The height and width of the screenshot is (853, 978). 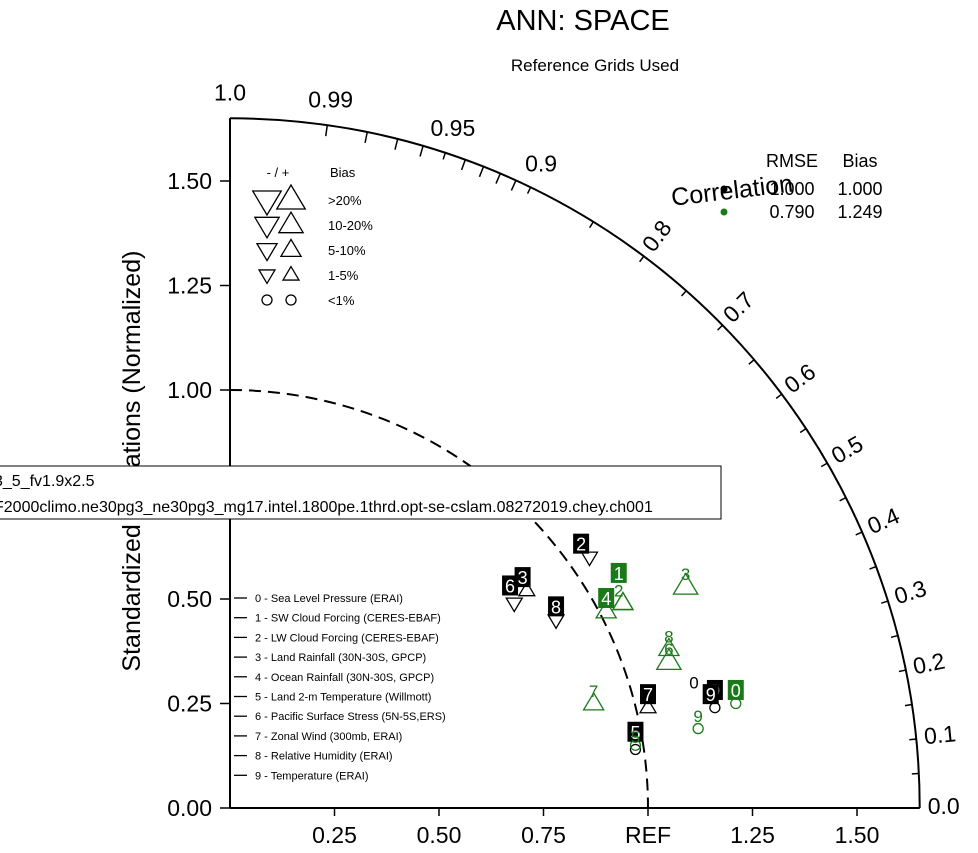 What do you see at coordinates (344, 678) in the screenshot?
I see `variable-key-item: 4 - Ocean Rainfall (30N-30S, GPCP)` at bounding box center [344, 678].